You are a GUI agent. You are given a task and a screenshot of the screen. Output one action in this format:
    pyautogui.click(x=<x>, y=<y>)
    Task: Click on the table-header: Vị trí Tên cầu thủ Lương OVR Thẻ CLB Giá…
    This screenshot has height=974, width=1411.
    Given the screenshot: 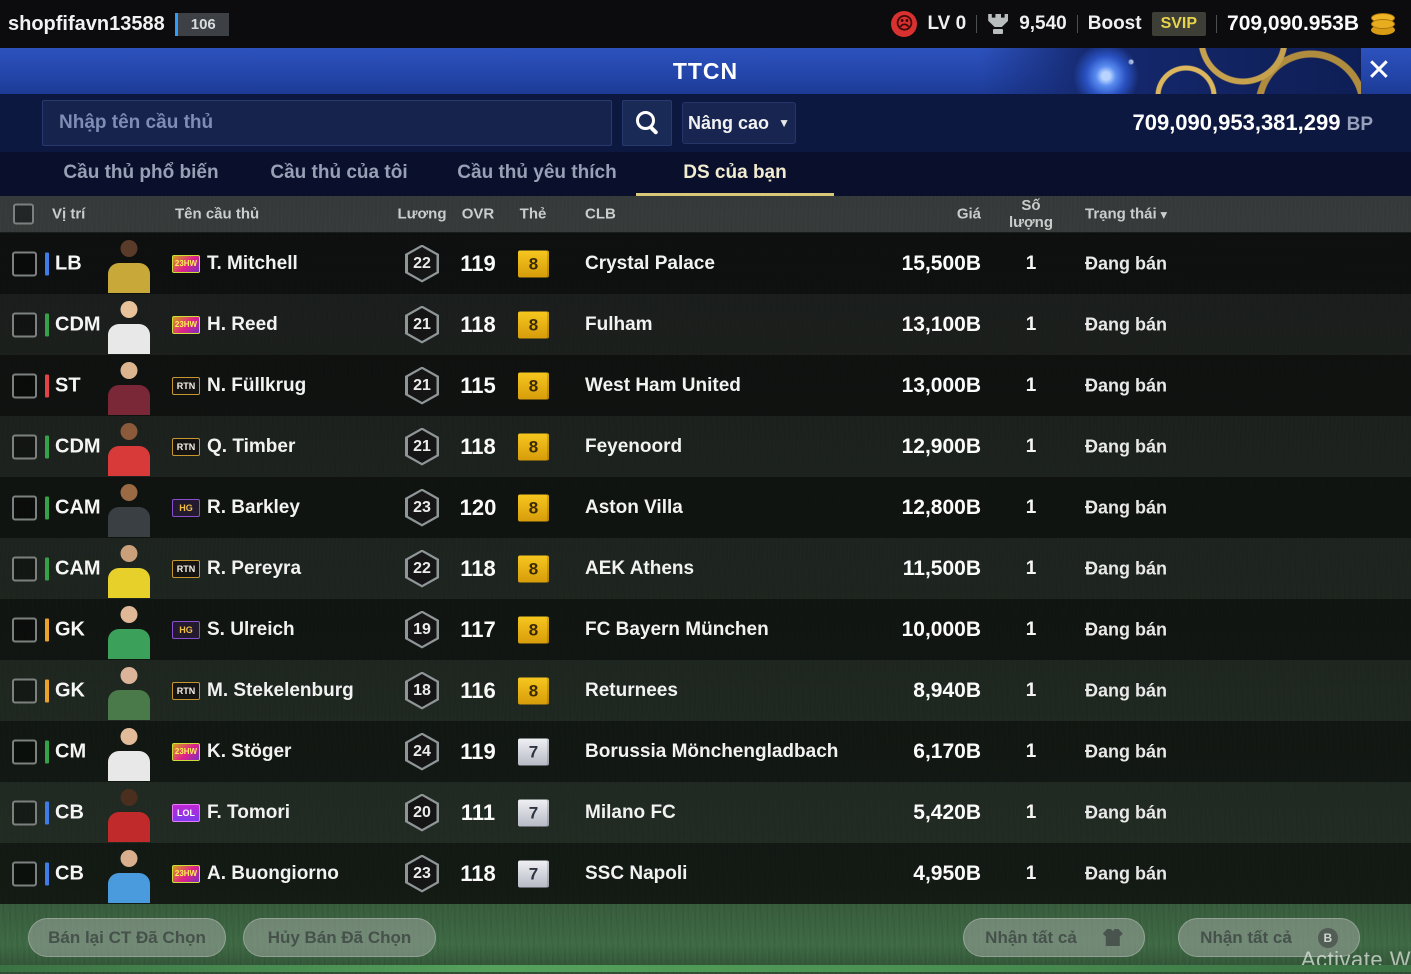 What is the action you would take?
    pyautogui.click(x=705, y=214)
    